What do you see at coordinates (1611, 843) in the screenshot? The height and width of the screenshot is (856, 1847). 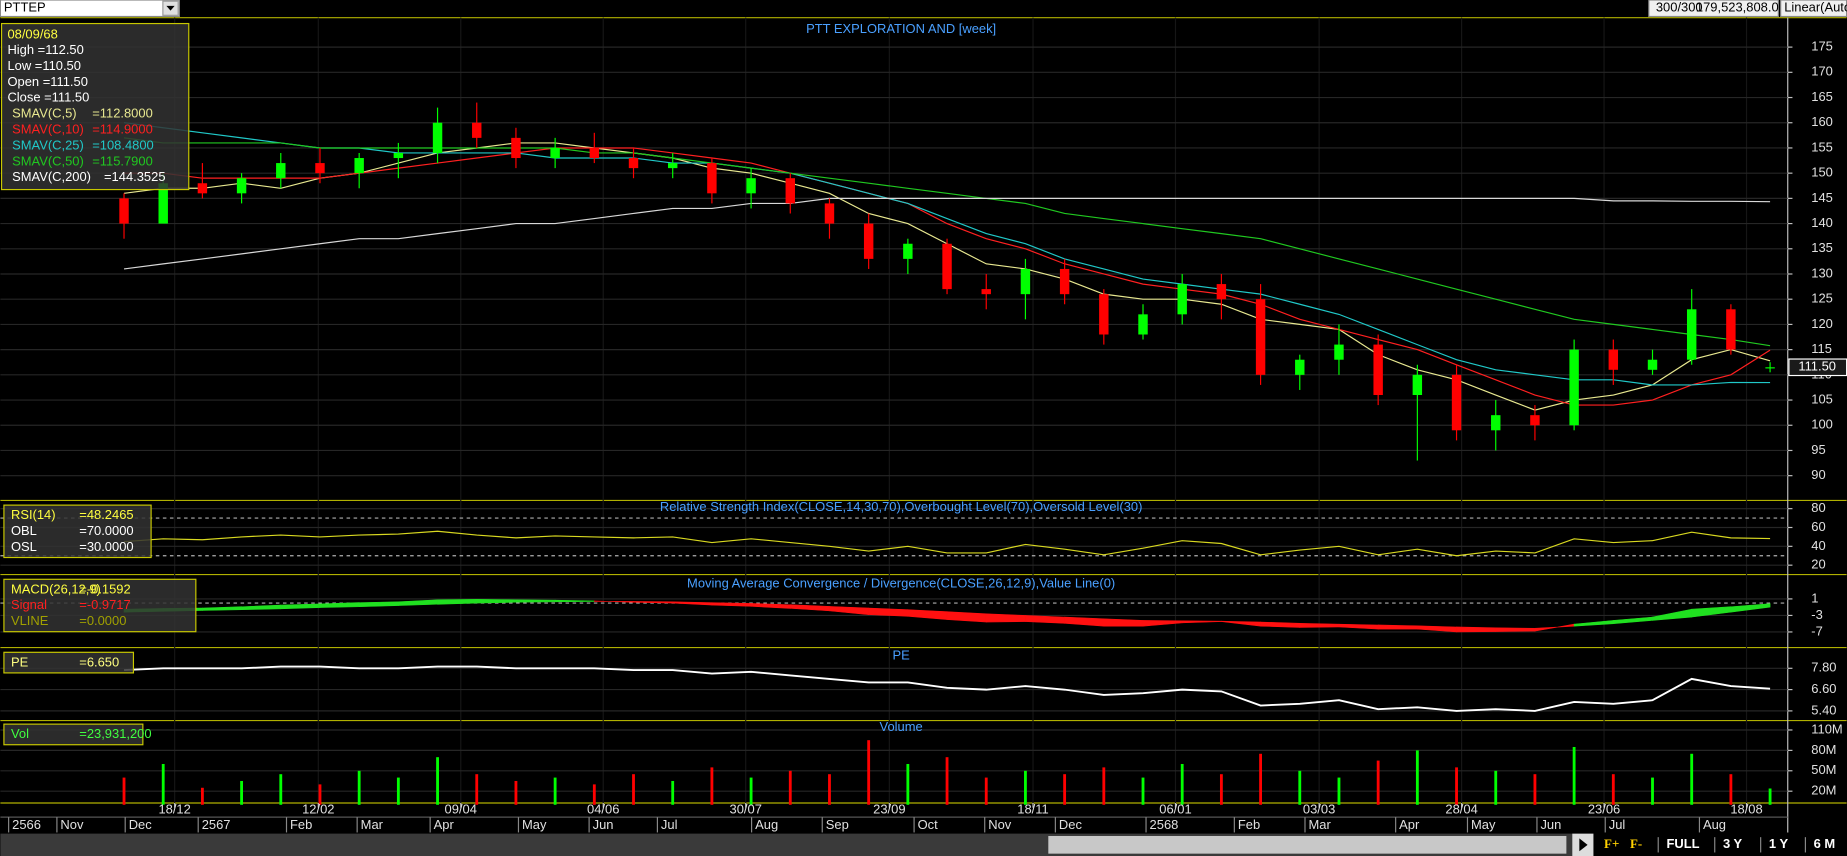 I see `zoom-button: F+` at bounding box center [1611, 843].